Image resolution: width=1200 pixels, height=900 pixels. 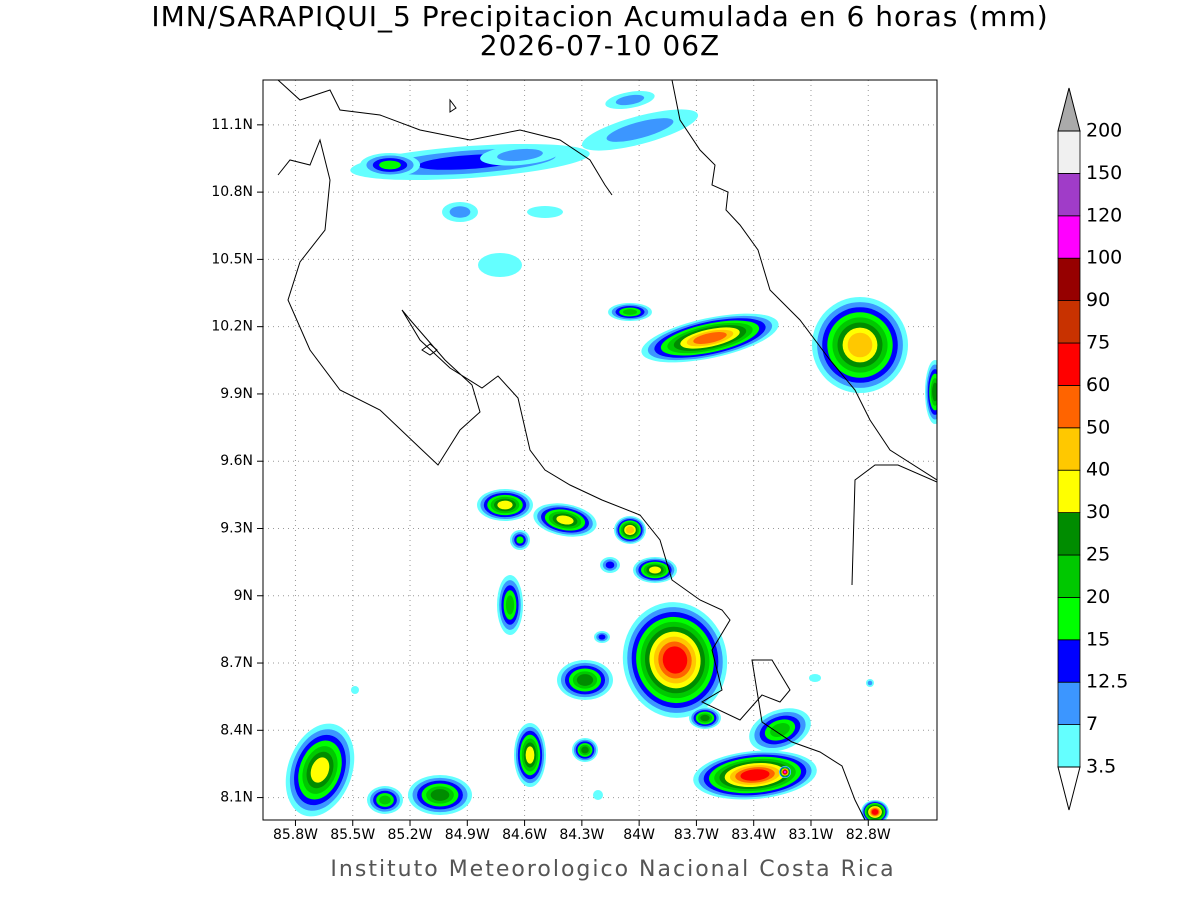 What do you see at coordinates (1092, 724) in the screenshot?
I see `colorbar-label: 7` at bounding box center [1092, 724].